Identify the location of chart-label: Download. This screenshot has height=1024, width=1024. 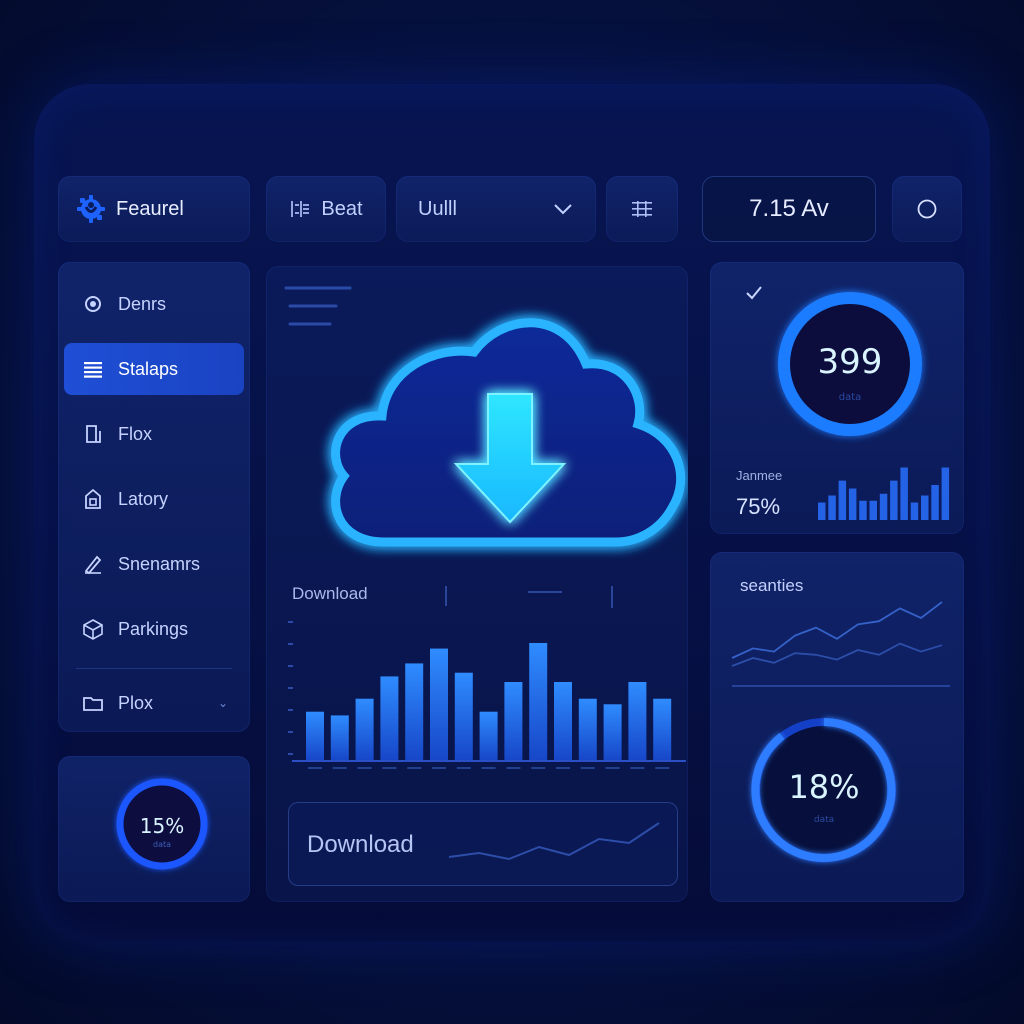
(330, 593).